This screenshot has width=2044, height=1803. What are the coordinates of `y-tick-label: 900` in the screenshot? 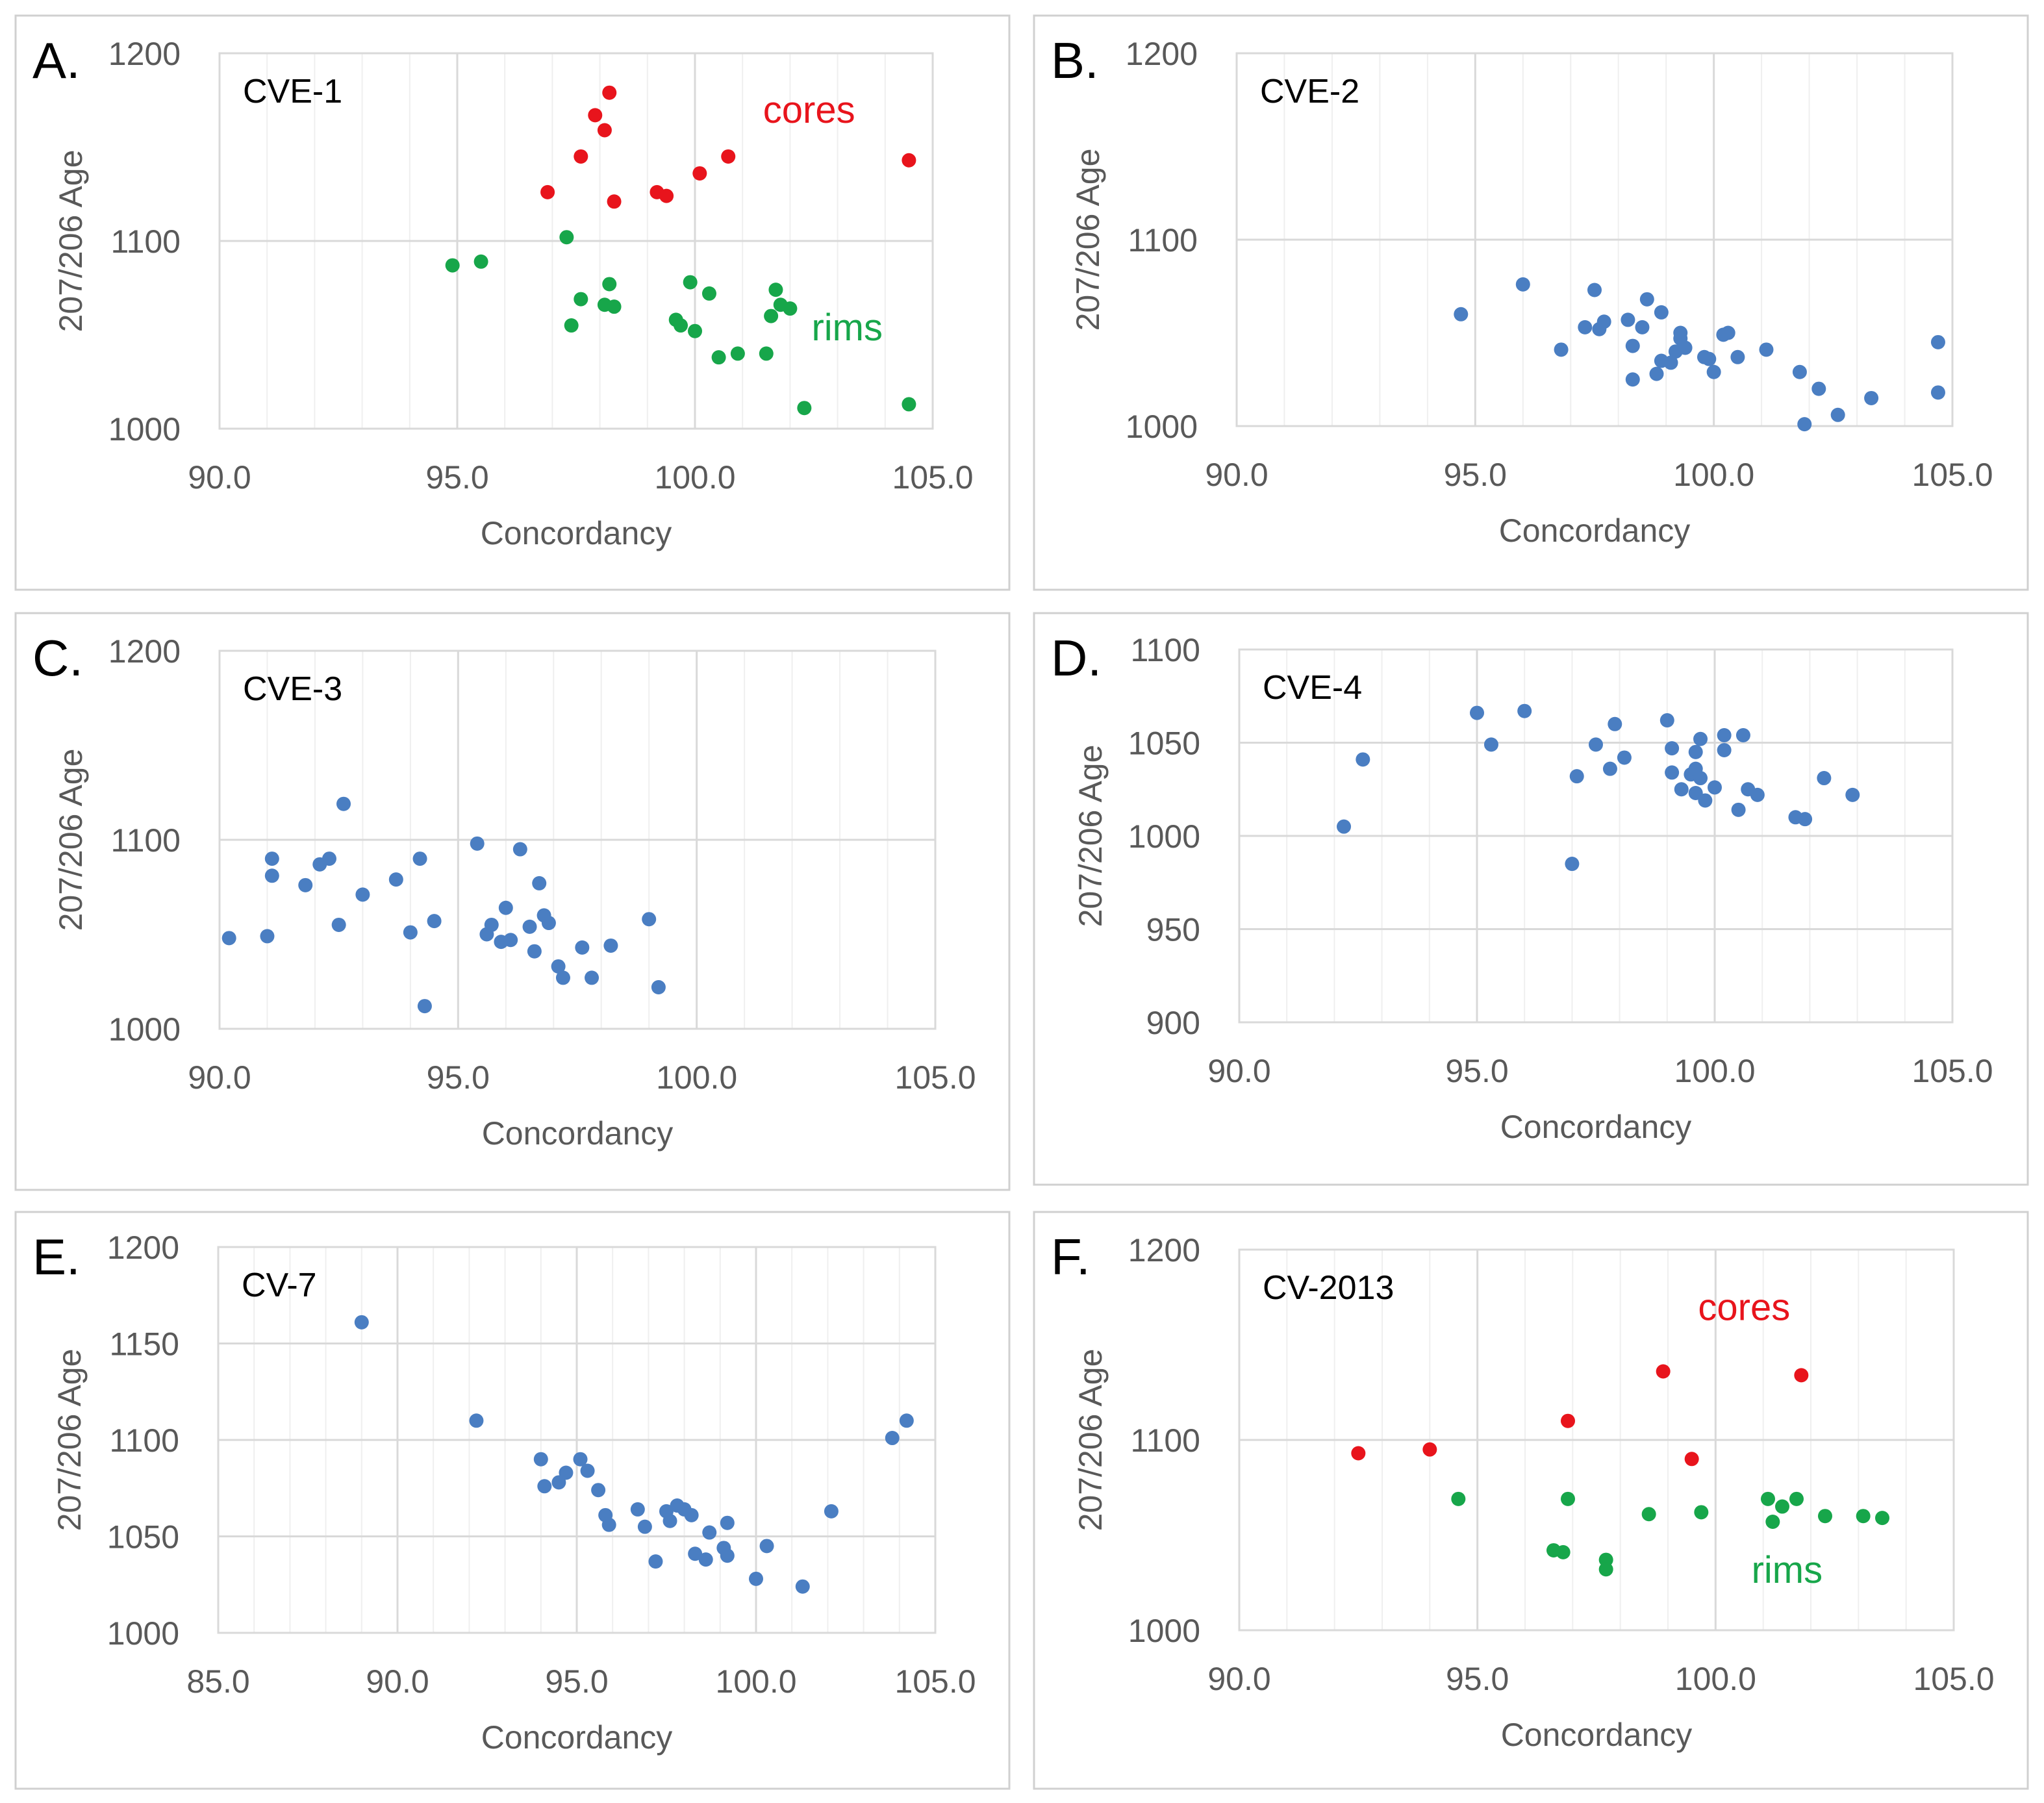 It's located at (1173, 1023).